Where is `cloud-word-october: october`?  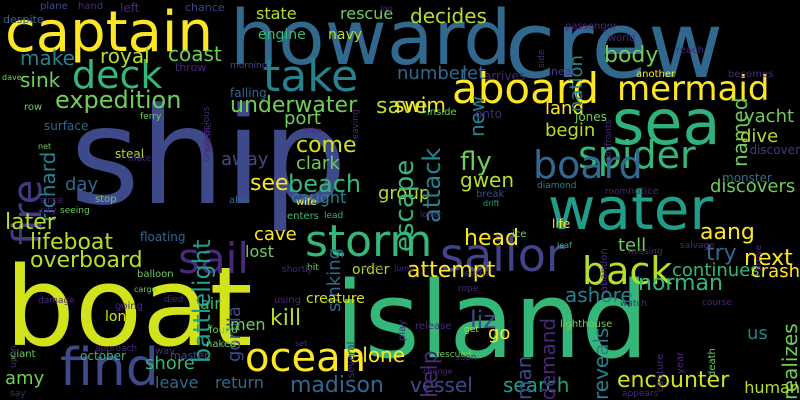
cloud-word-october: october is located at coordinates (103, 356).